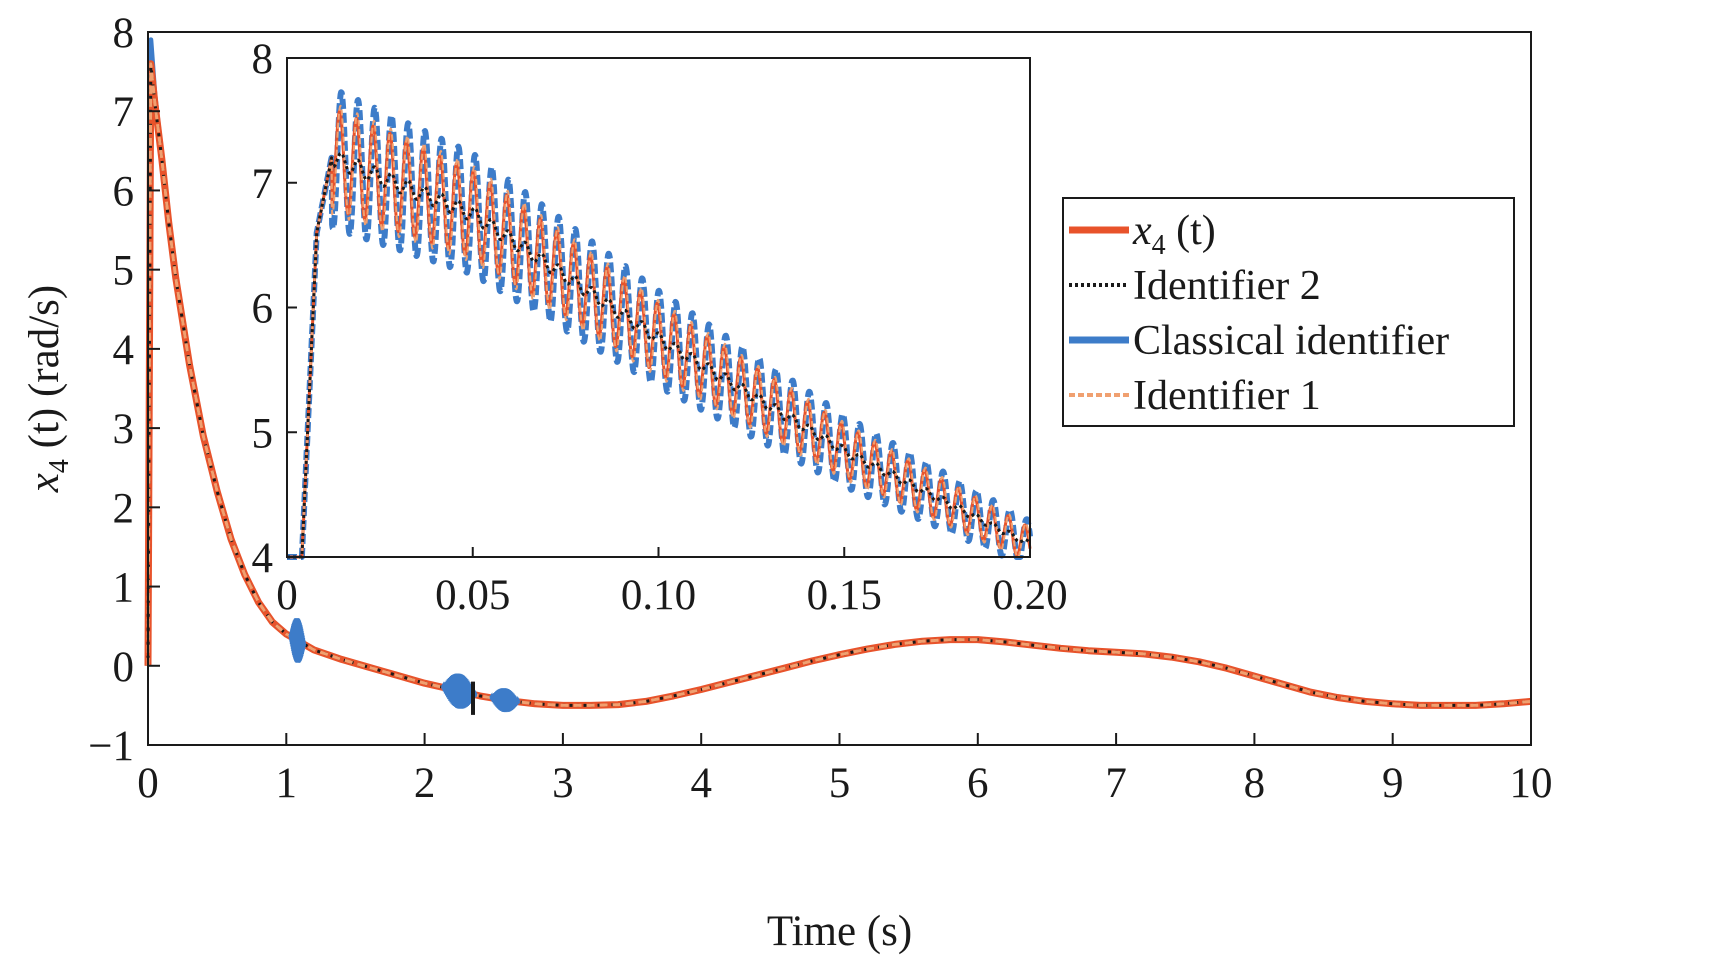  What do you see at coordinates (263, 558) in the screenshot?
I see `inset-y-tick-label: 4` at bounding box center [263, 558].